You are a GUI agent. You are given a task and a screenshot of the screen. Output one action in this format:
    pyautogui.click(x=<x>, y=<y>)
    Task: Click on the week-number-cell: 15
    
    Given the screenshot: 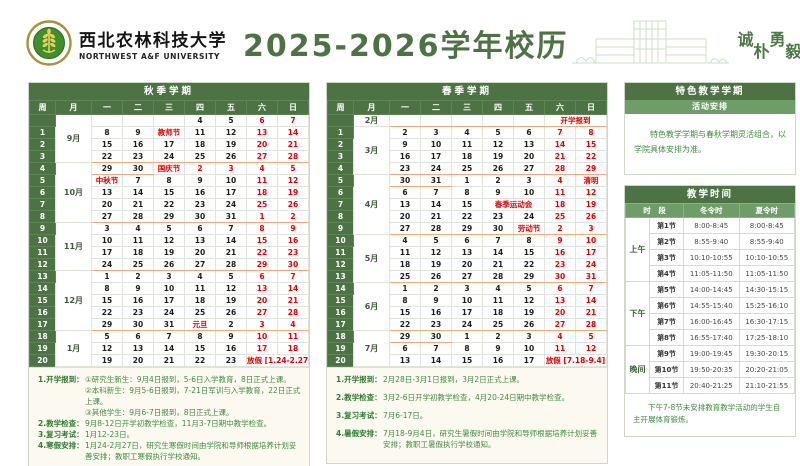 What is the action you would take?
    pyautogui.click(x=340, y=300)
    